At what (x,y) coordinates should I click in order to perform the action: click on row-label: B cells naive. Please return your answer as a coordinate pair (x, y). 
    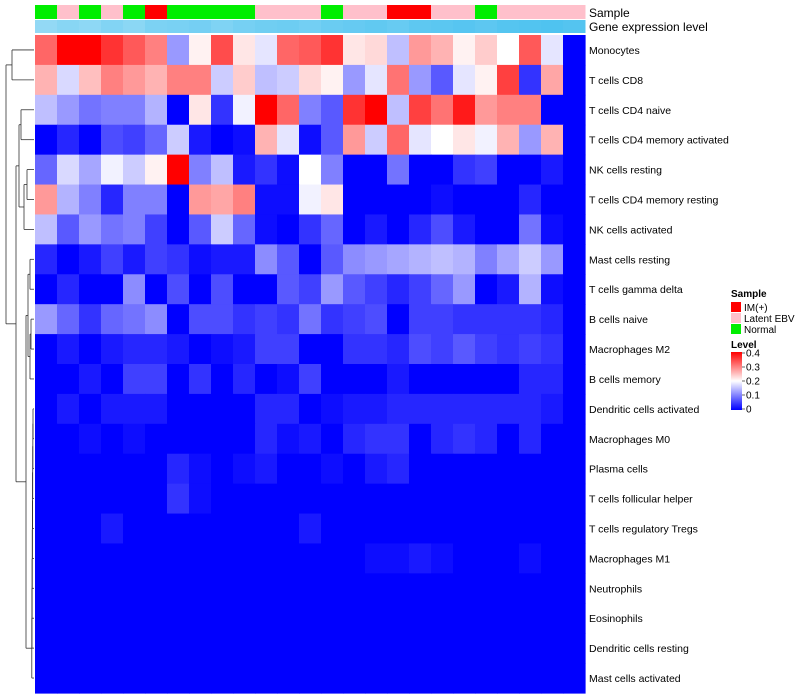
    Looking at the image, I should click on (618, 320).